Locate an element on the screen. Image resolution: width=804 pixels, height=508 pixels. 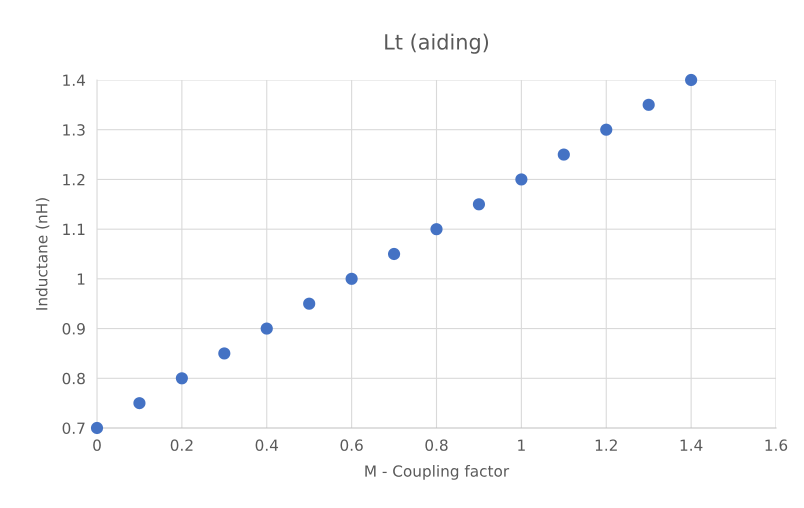
x-tick-label: 1.6 is located at coordinates (777, 445).